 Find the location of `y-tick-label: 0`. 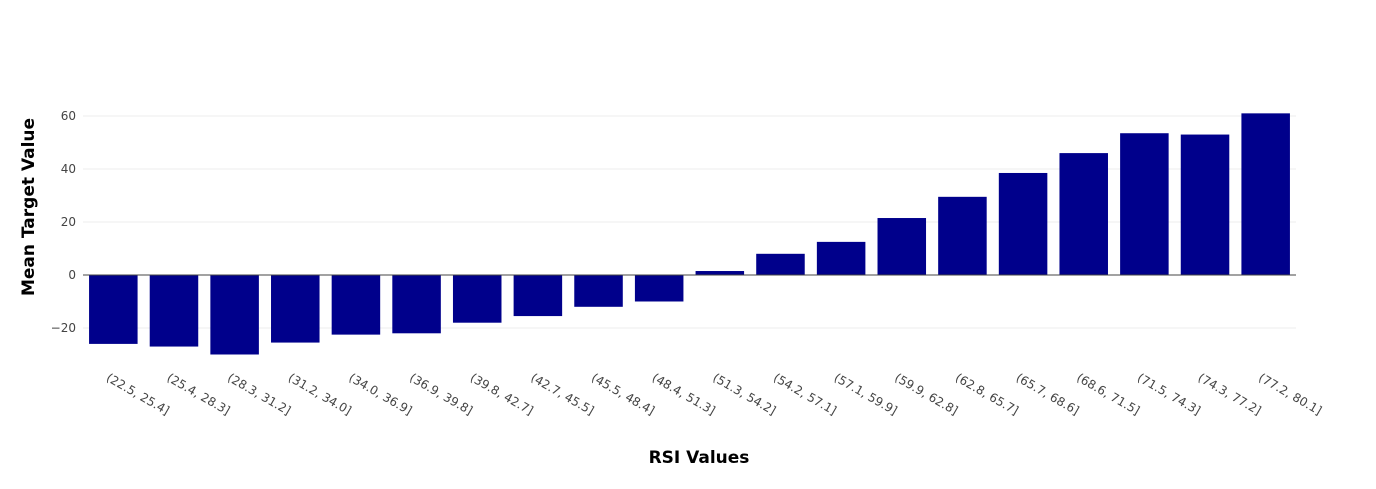

y-tick-label: 0 is located at coordinates (72, 275).